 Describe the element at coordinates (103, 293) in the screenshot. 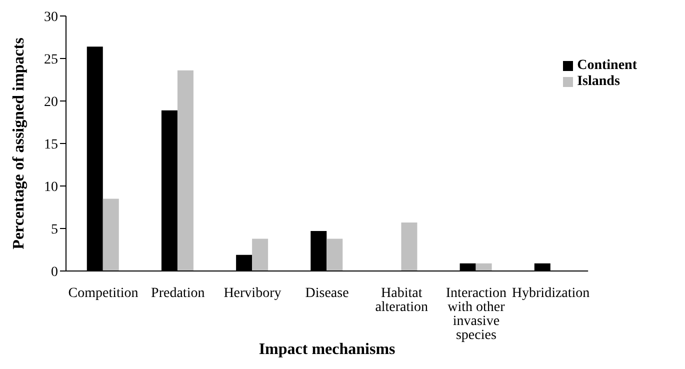

I see `x-tick-label: Competition` at that location.